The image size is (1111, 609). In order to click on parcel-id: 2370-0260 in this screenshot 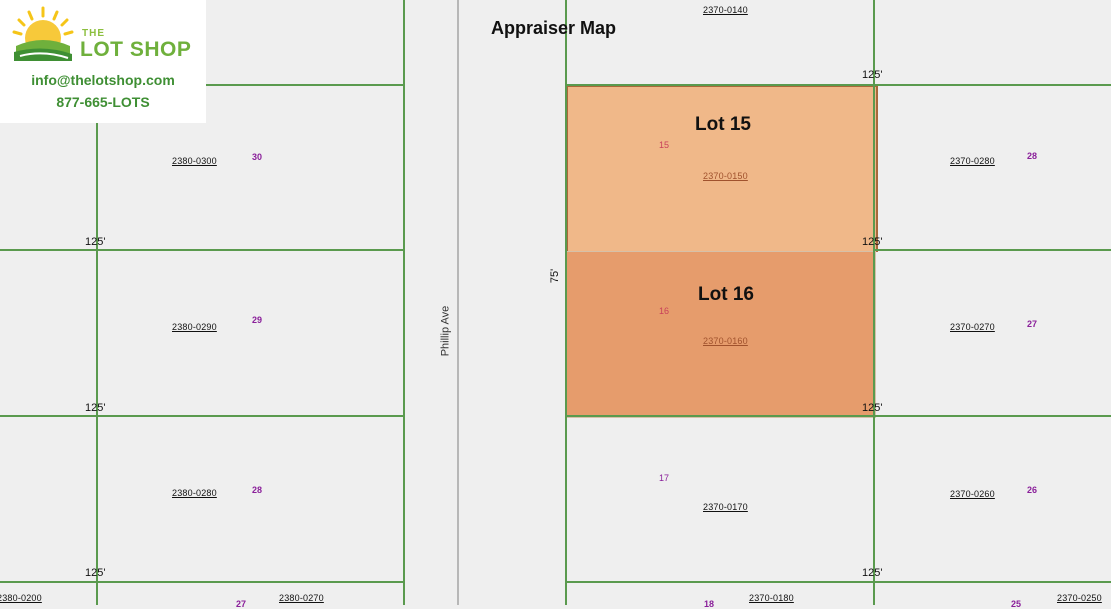, I will do `click(972, 494)`.